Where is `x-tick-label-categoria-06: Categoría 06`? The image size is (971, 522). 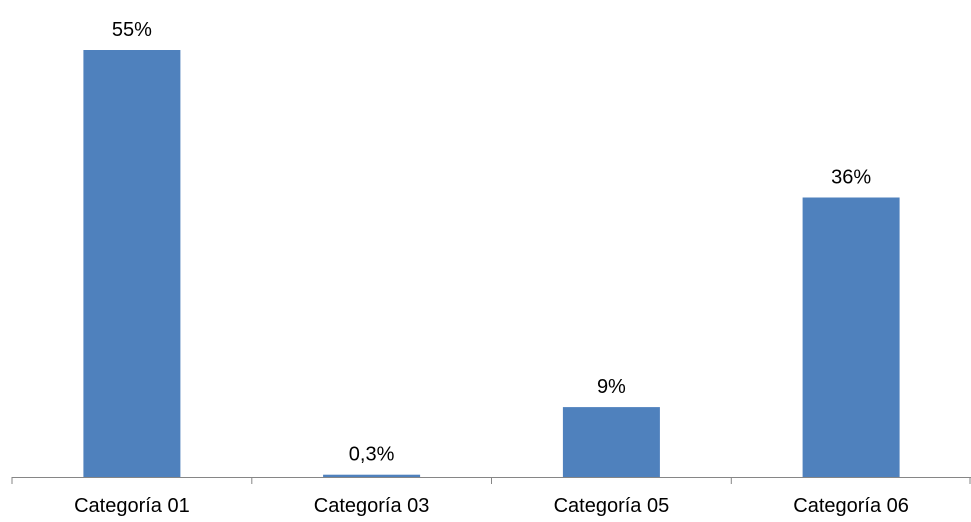
x-tick-label-categoria-06: Categoría 06 is located at coordinates (851, 506).